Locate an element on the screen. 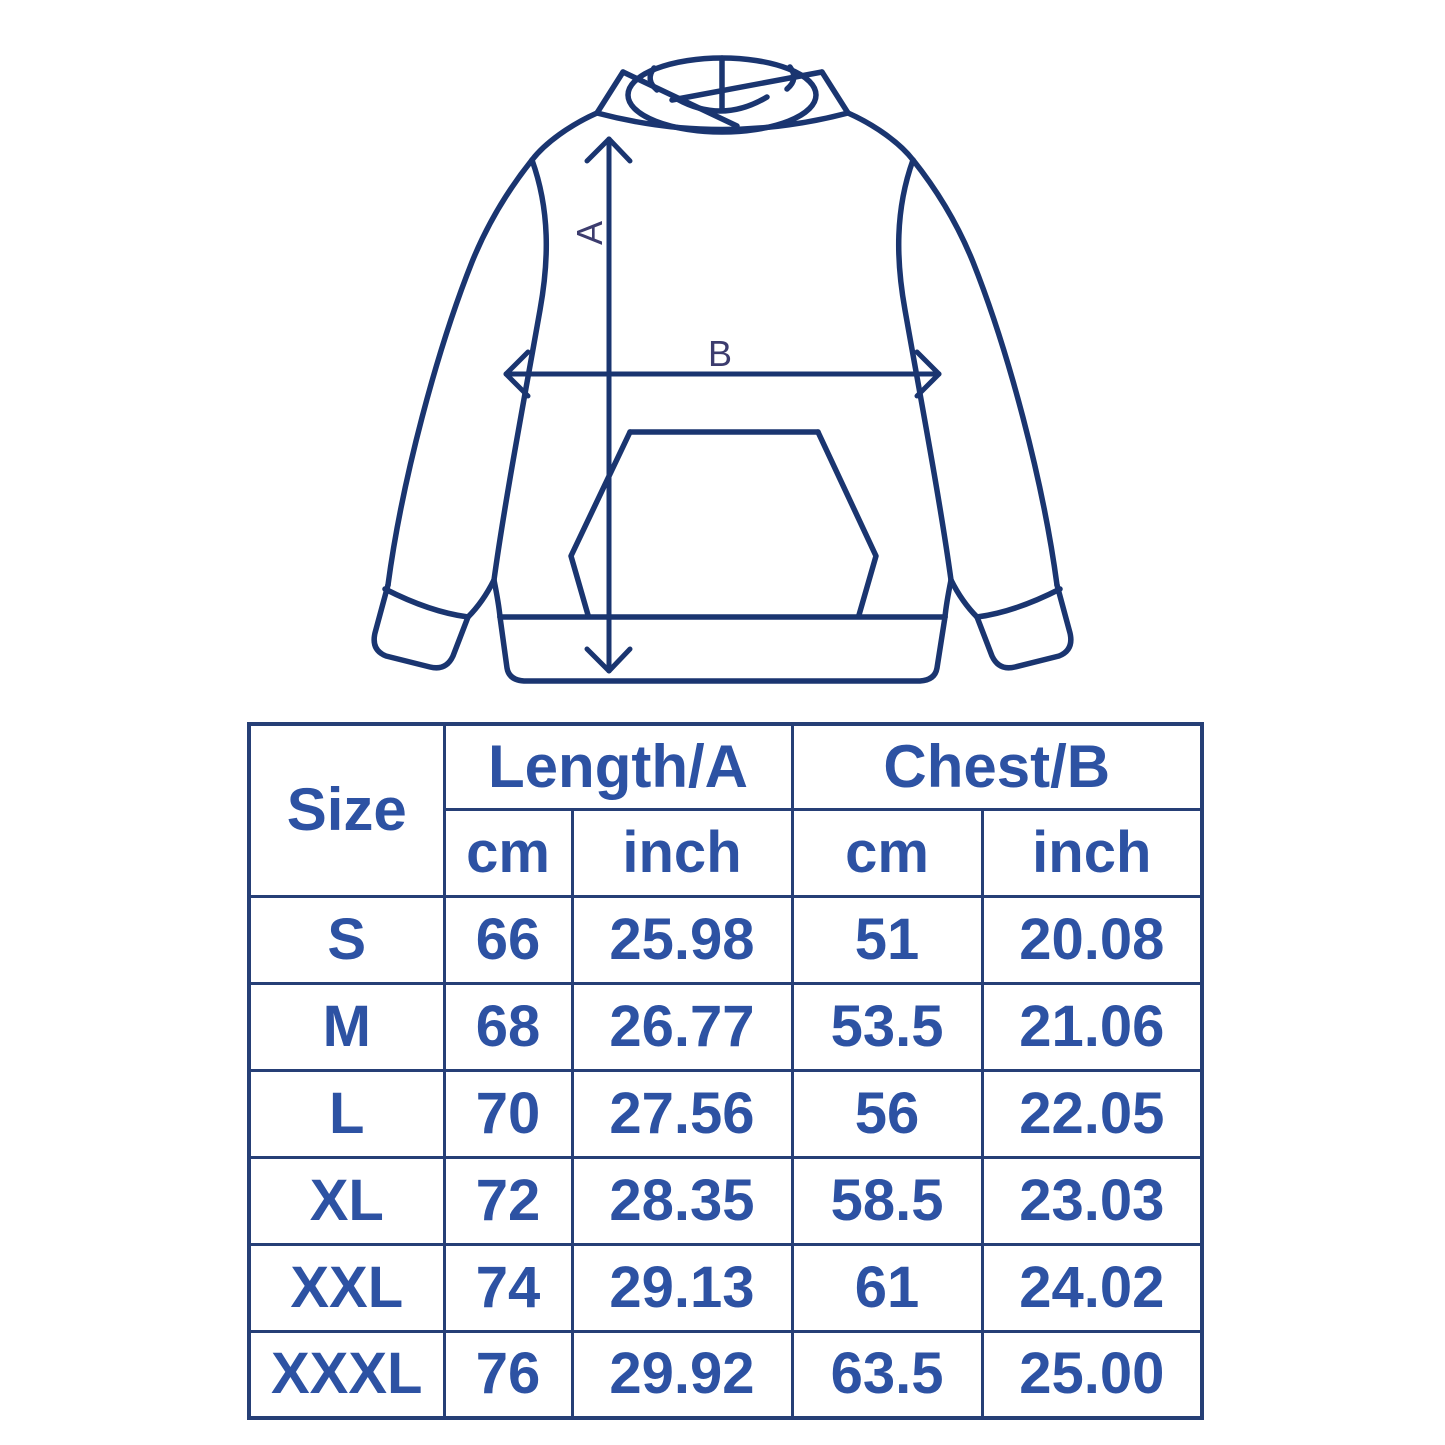 Image resolution: width=1445 pixels, height=1445 pixels. header-length: Length/A is located at coordinates (618, 766).